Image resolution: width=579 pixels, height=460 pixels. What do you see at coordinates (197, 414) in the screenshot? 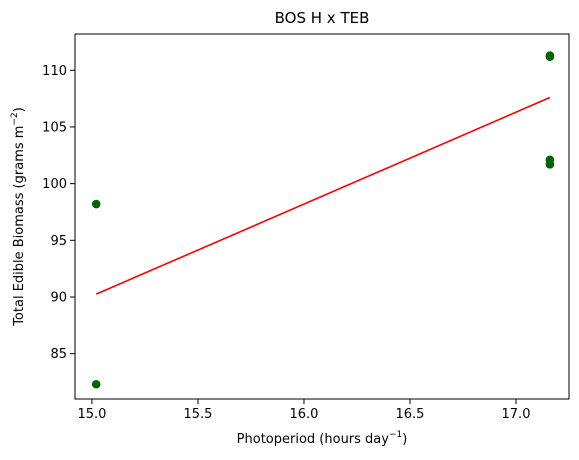
I see `x-tick-label: 15.5` at bounding box center [197, 414].